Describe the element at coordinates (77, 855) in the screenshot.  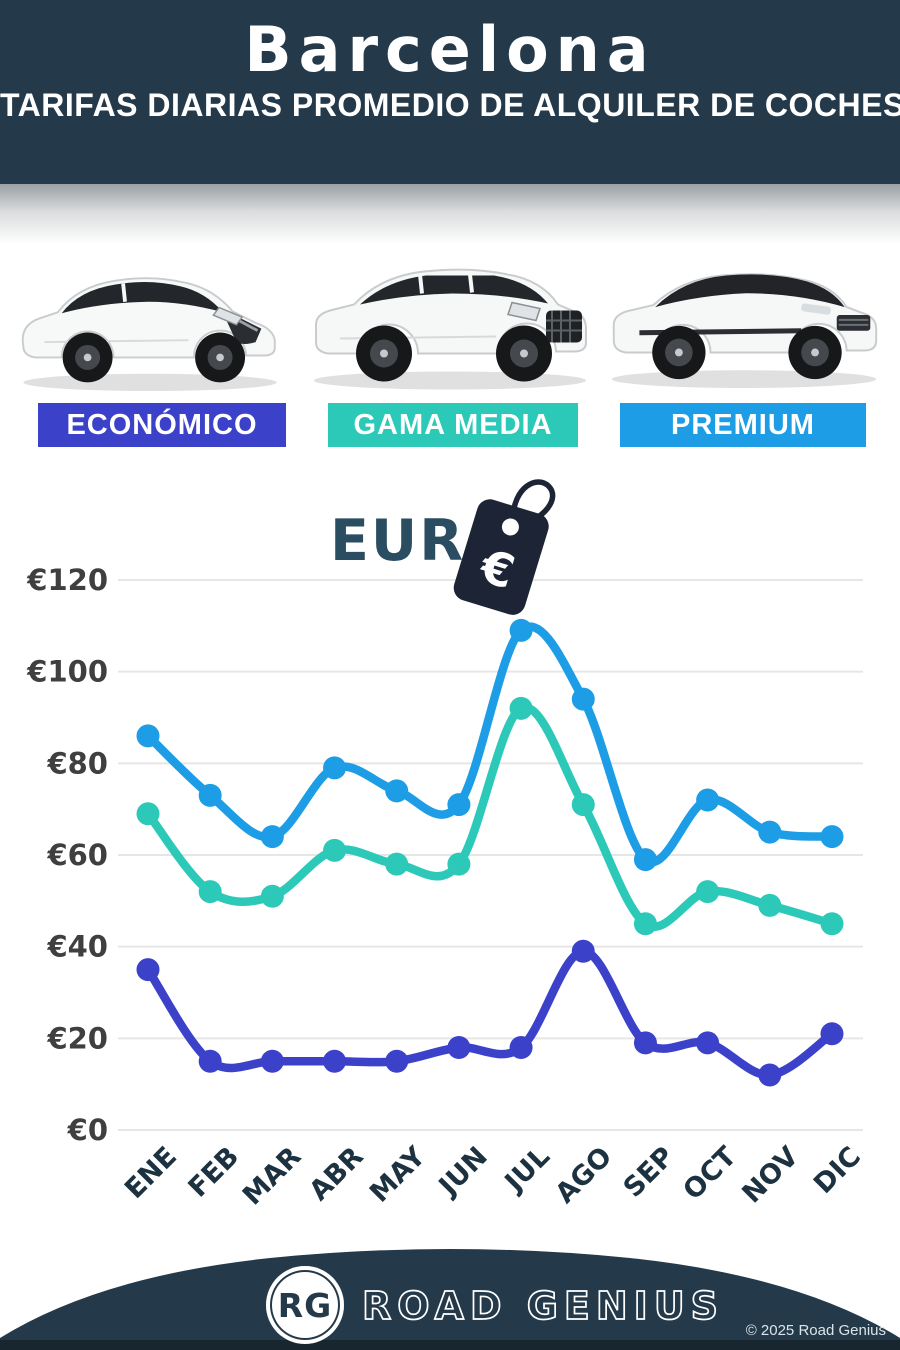
I see `y-tick-label-60: €60` at that location.